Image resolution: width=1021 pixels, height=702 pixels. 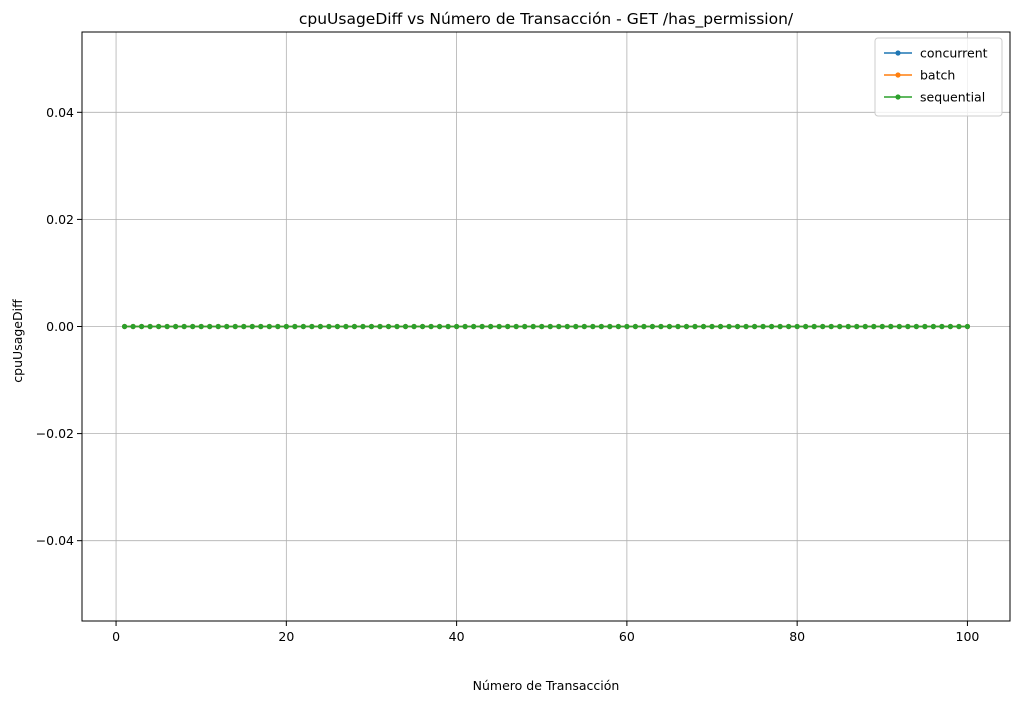 What do you see at coordinates (952, 97) in the screenshot?
I see `legend-label: sequential` at bounding box center [952, 97].